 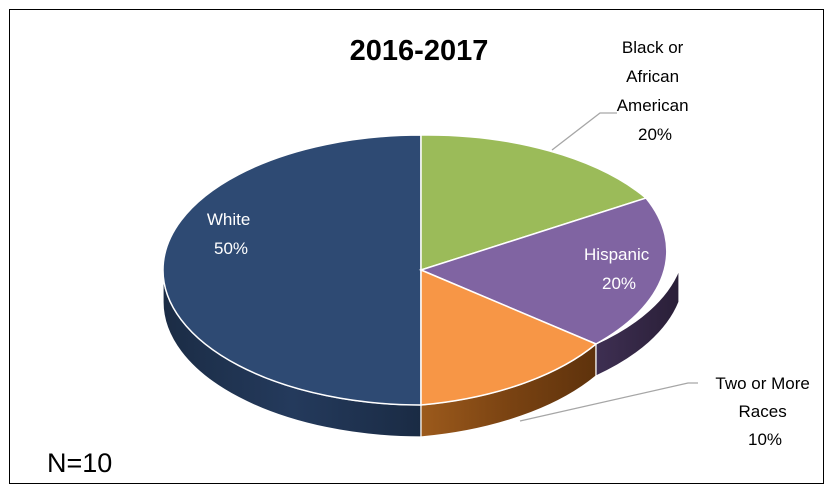 What do you see at coordinates (231, 234) in the screenshot?
I see `label-white: White 50%` at bounding box center [231, 234].